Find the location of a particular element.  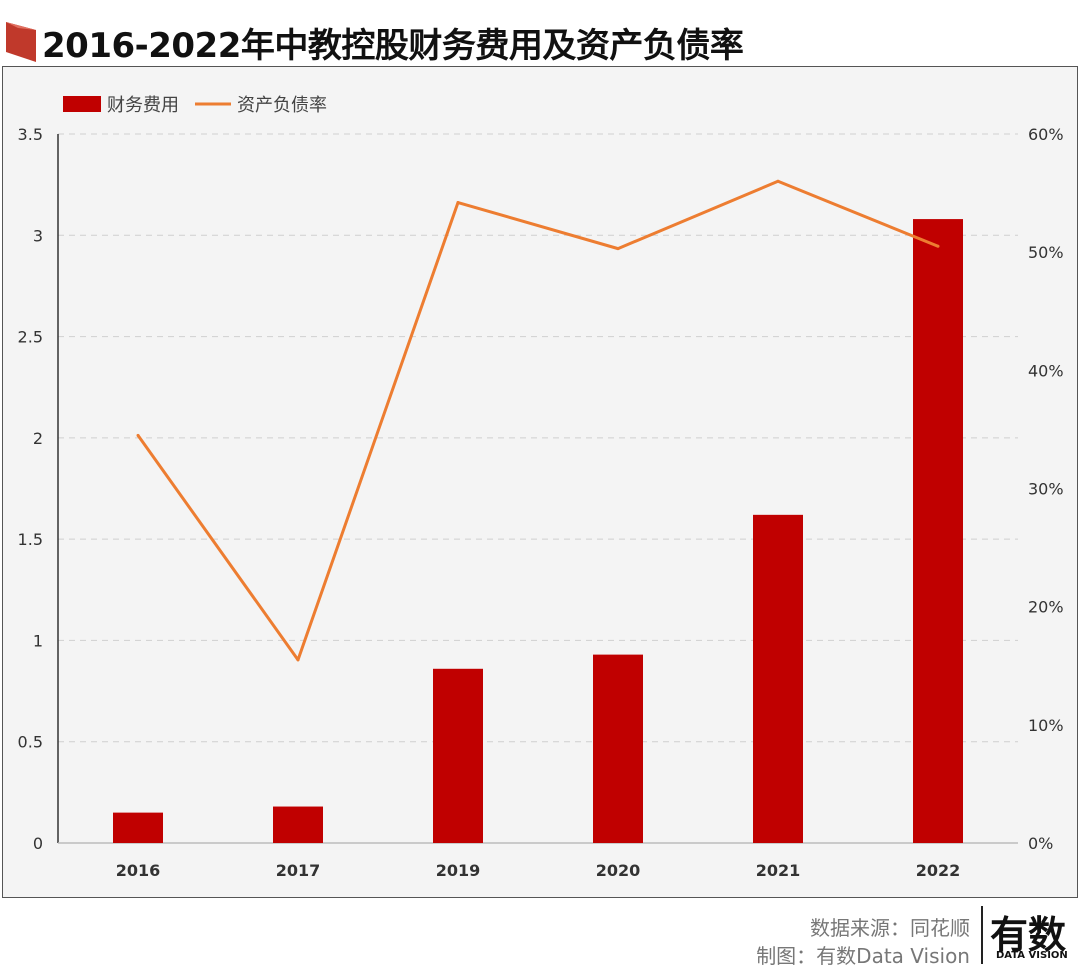

bar-2017 is located at coordinates (298, 824).